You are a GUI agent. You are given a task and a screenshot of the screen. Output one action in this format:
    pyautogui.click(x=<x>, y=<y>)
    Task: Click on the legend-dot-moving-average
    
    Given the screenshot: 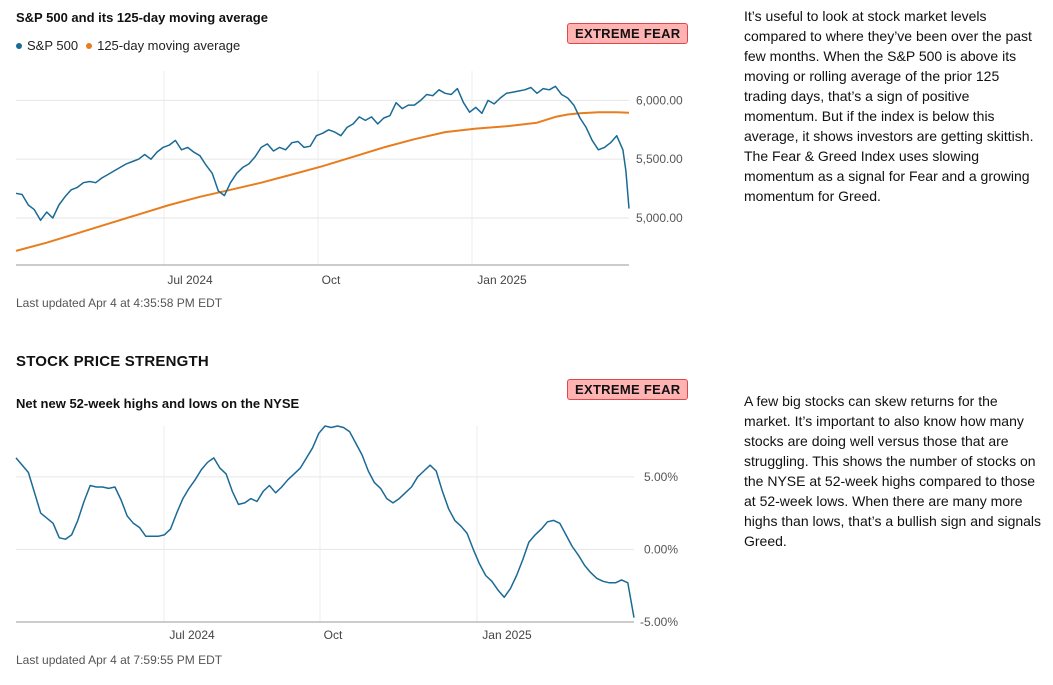 What is the action you would take?
    pyautogui.click(x=89, y=45)
    